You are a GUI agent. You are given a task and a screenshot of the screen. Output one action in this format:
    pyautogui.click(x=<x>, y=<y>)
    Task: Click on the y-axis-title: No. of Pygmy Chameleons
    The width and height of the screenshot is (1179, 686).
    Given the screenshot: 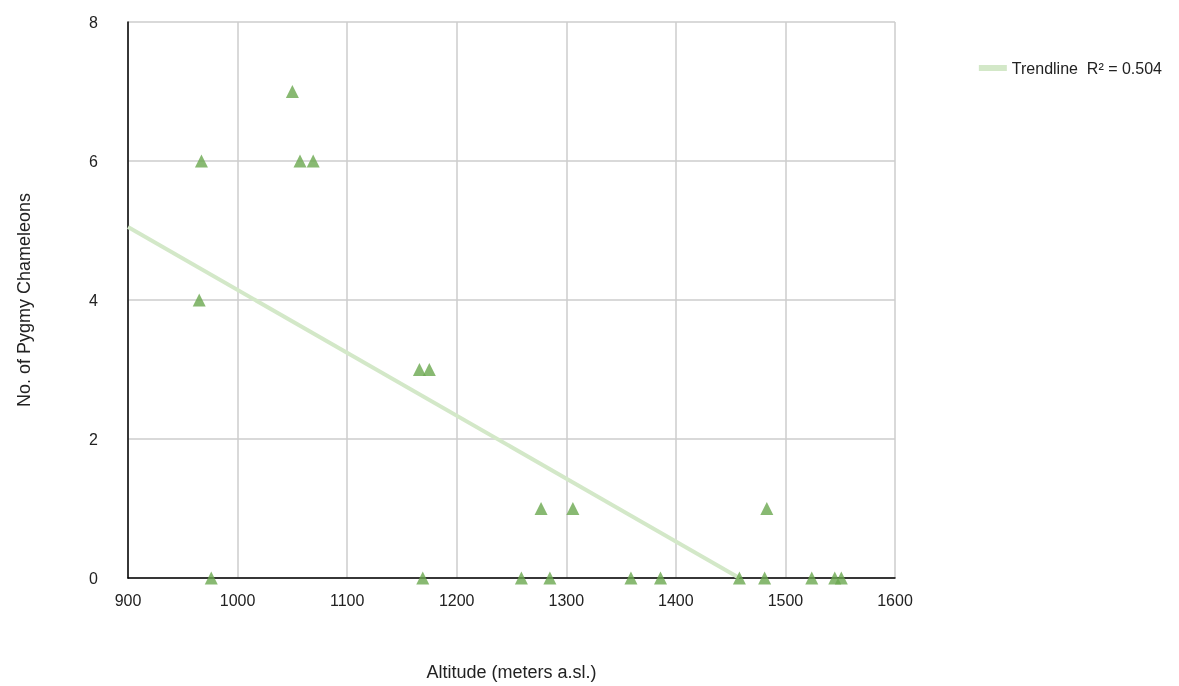 What is the action you would take?
    pyautogui.click(x=24, y=300)
    